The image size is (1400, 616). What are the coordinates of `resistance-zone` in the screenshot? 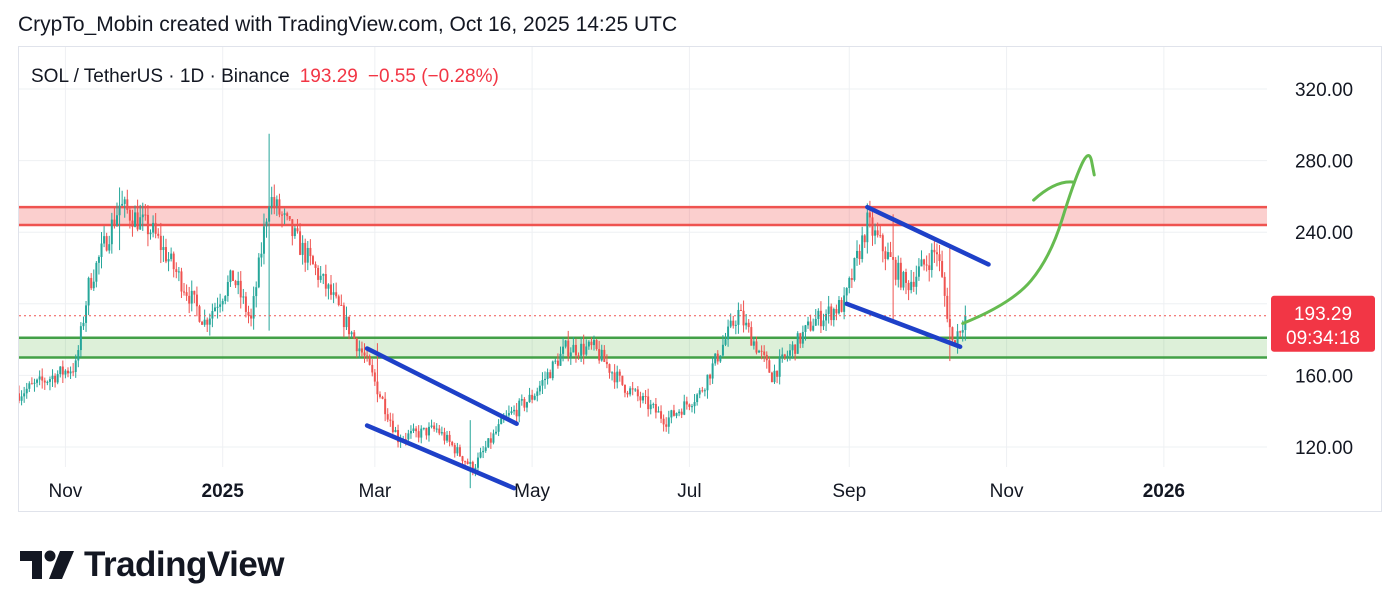 It's located at (643, 216).